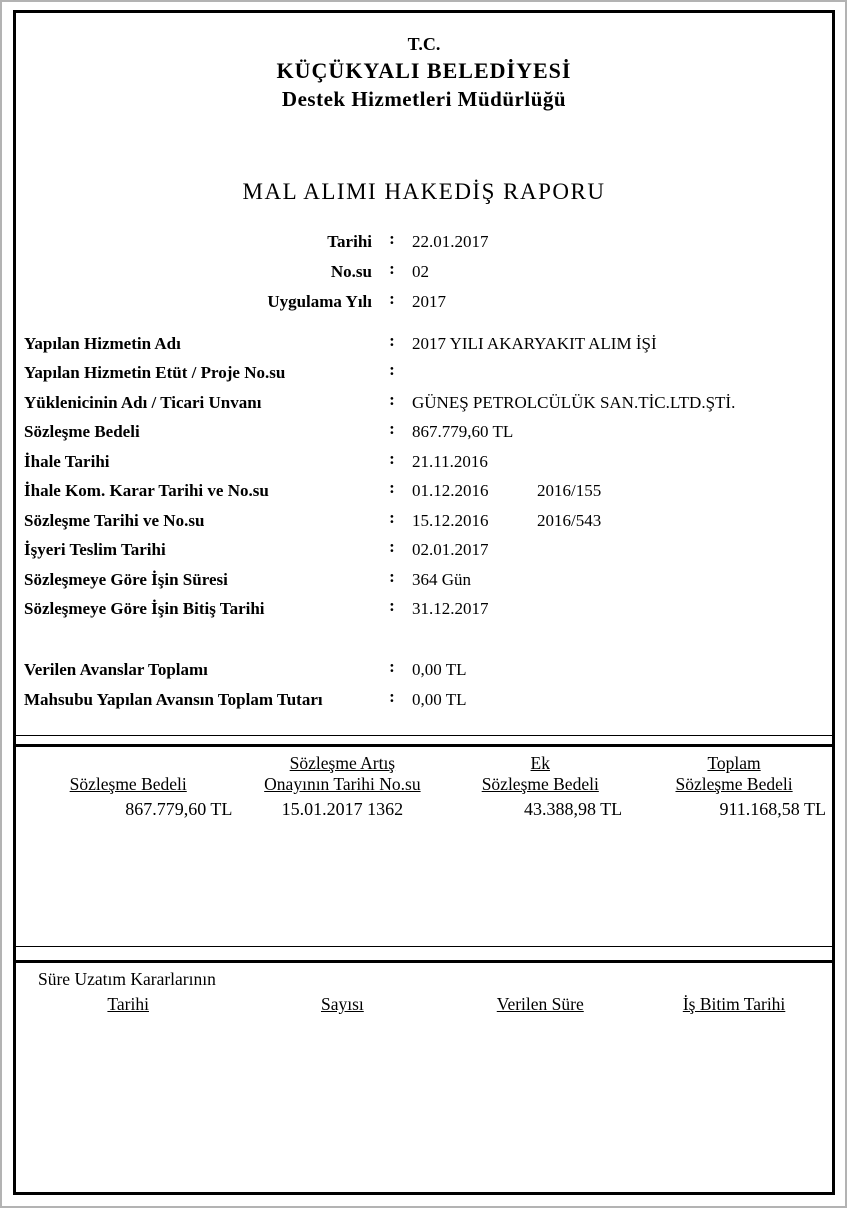  What do you see at coordinates (424, 70) in the screenshot?
I see `org-municipality: KÜÇÜKYALI BELEDİYESİ` at bounding box center [424, 70].